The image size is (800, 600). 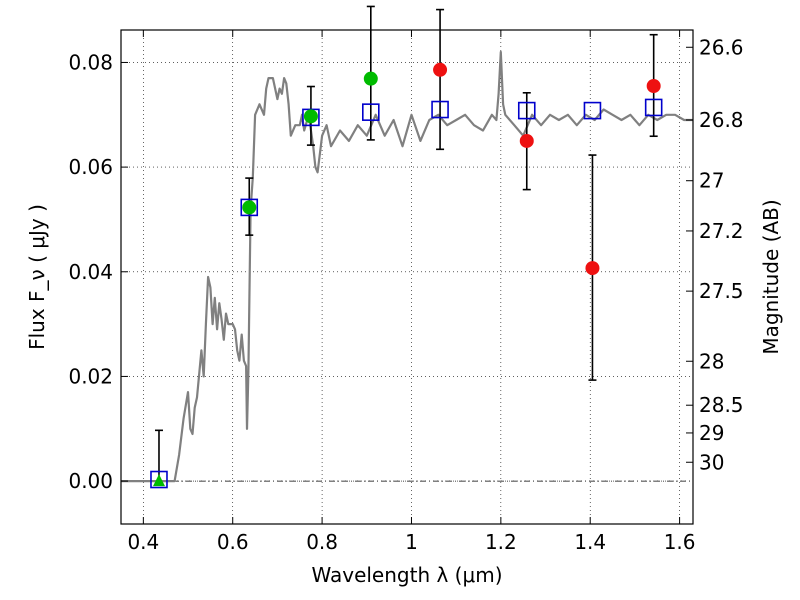 What do you see at coordinates (771, 276) in the screenshot?
I see `right-axis-title: Magnitude (AB)` at bounding box center [771, 276].